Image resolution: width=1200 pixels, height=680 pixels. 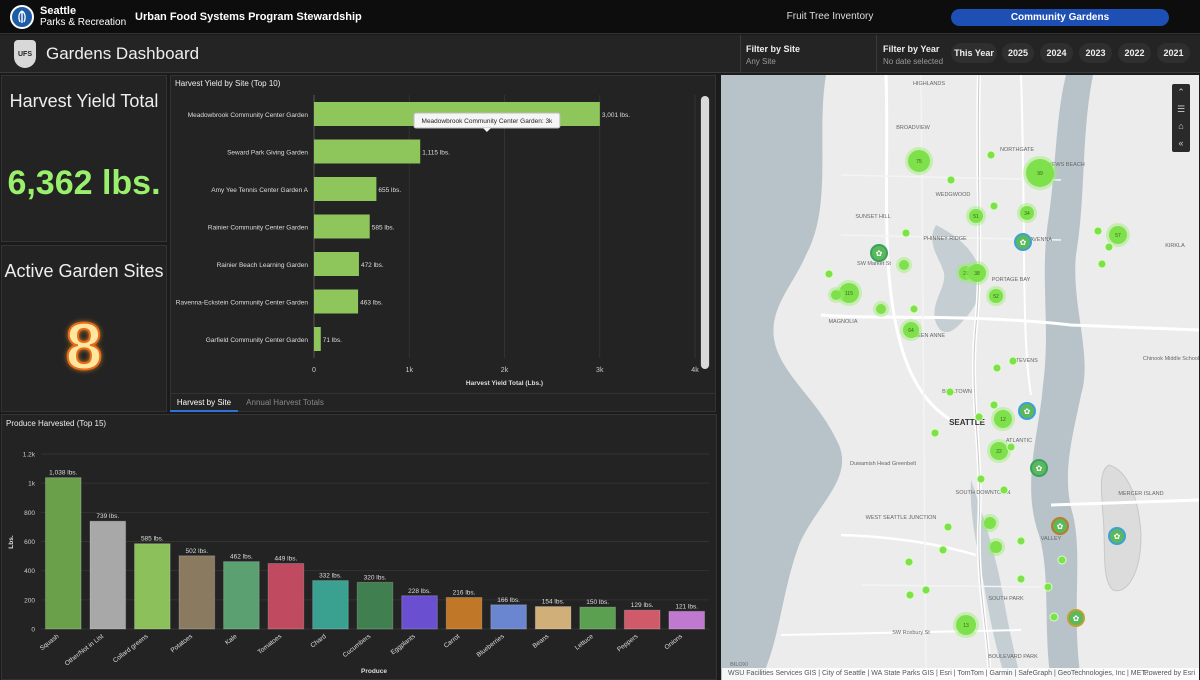 I want to click on filter-by-site: Filter by Site Any Site, so click(x=773, y=55).